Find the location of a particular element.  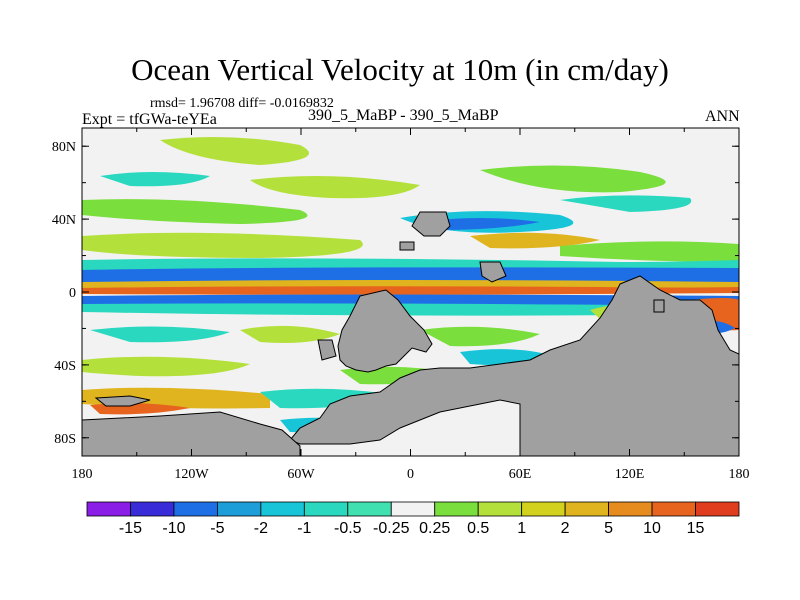

y-tick-label: 40S is located at coordinates (65, 366).